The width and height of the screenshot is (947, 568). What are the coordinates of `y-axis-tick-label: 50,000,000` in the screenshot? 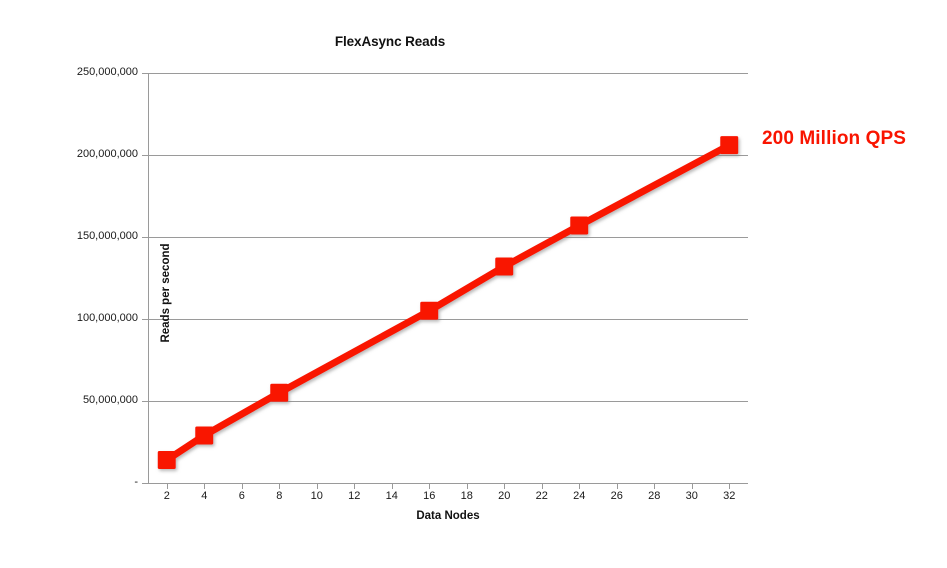 It's located at (110, 400).